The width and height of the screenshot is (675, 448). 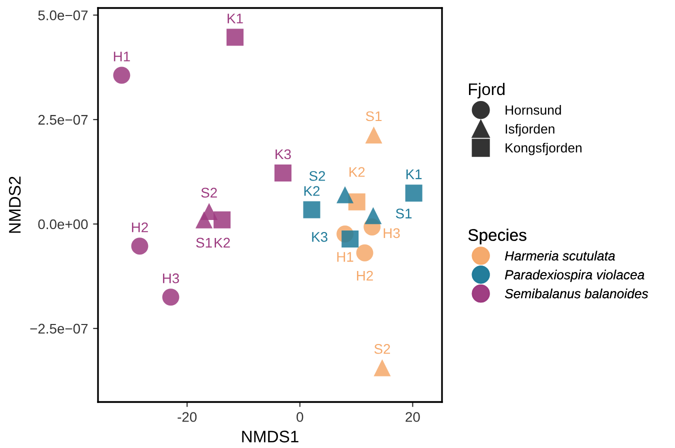 What do you see at coordinates (59, 329) in the screenshot?
I see `y-tick-label: −2.5e−07` at bounding box center [59, 329].